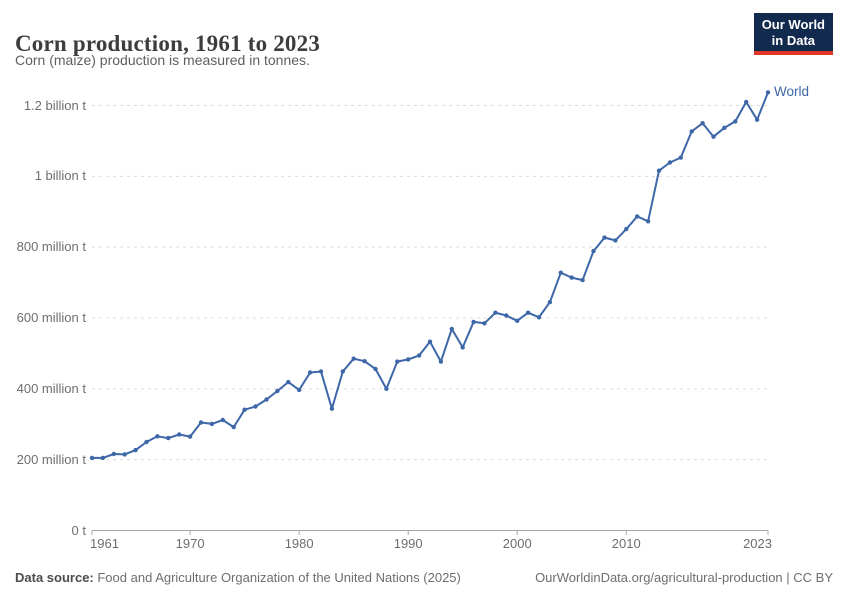 This screenshot has width=850, height=600. What do you see at coordinates (626, 543) in the screenshot?
I see `x-tick-label-2010: 2010` at bounding box center [626, 543].